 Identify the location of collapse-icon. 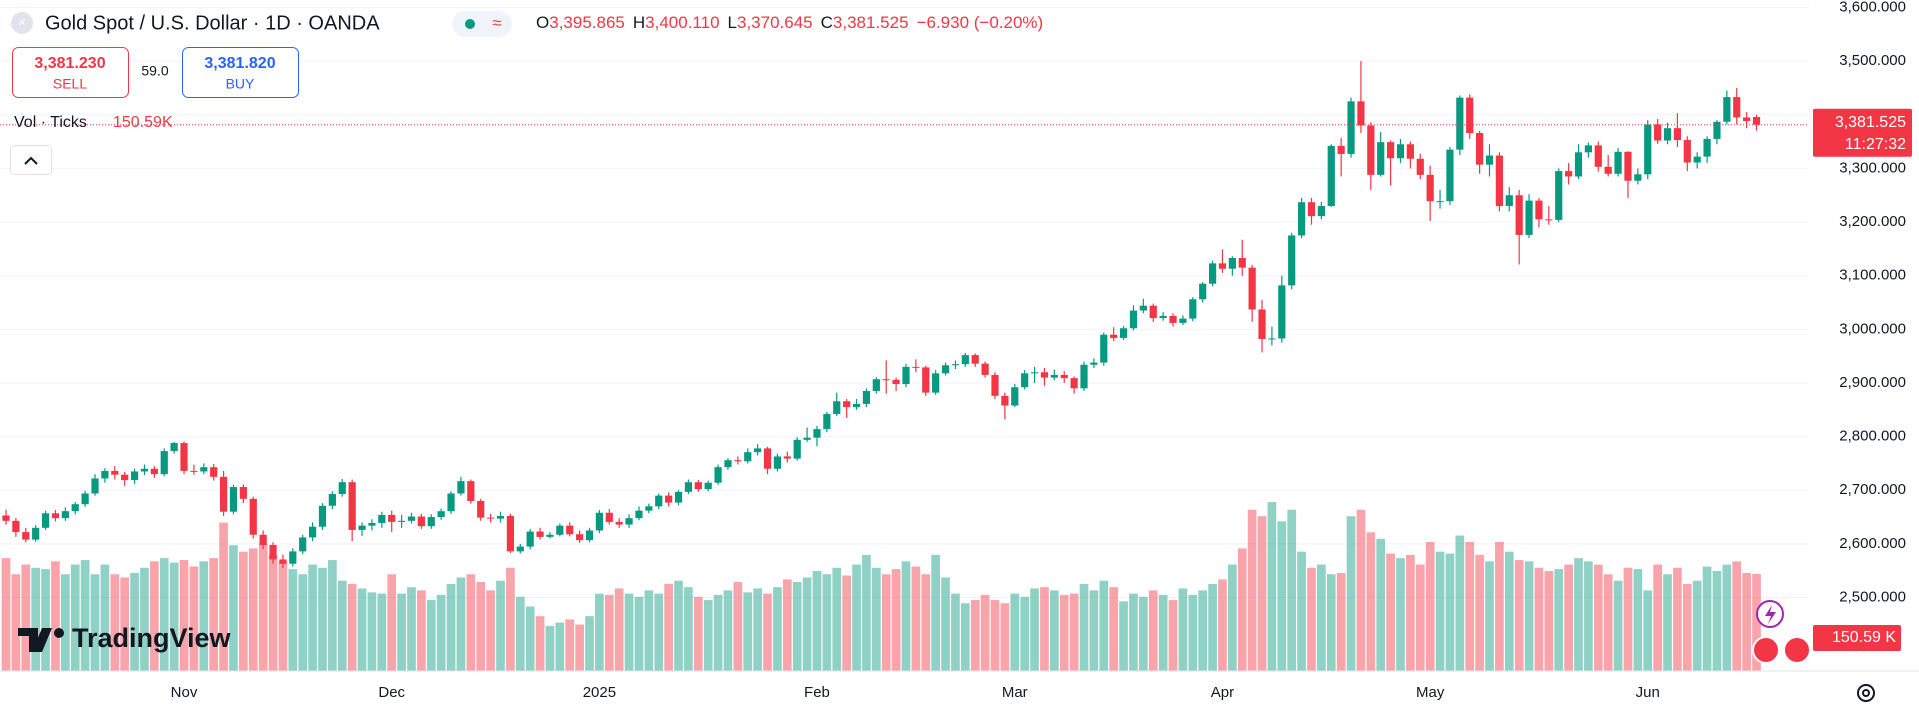
(31, 160).